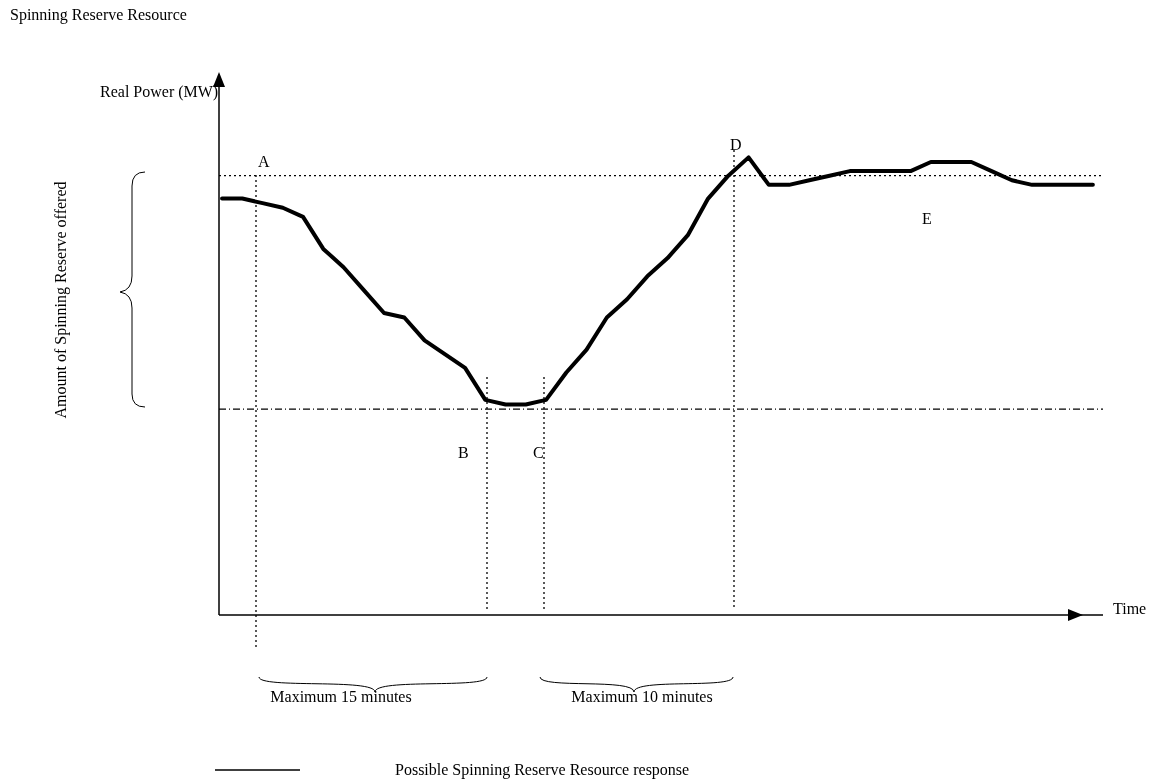 Image resolution: width=1165 pixels, height=782 pixels. Describe the element at coordinates (98, 15) in the screenshot. I see `chart-title: Spinning Reserve Resource` at that location.